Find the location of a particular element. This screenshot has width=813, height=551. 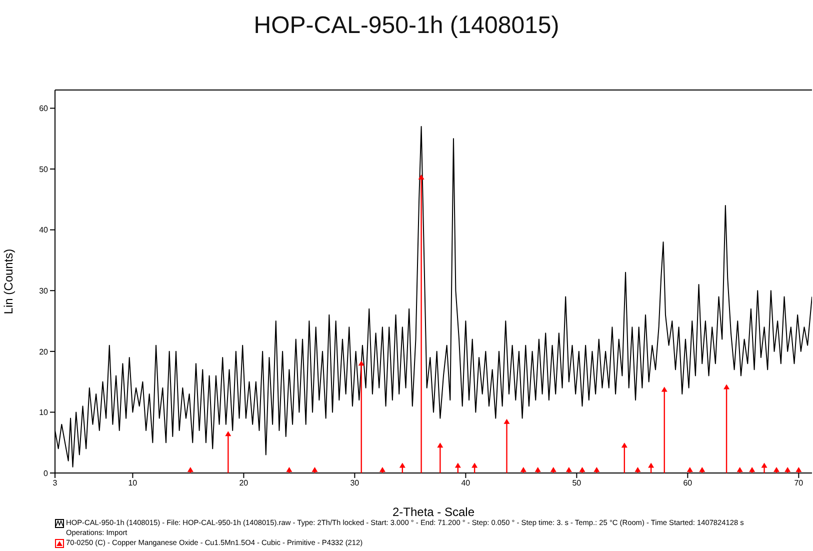

y-tick-label: 30 is located at coordinates (44, 291).